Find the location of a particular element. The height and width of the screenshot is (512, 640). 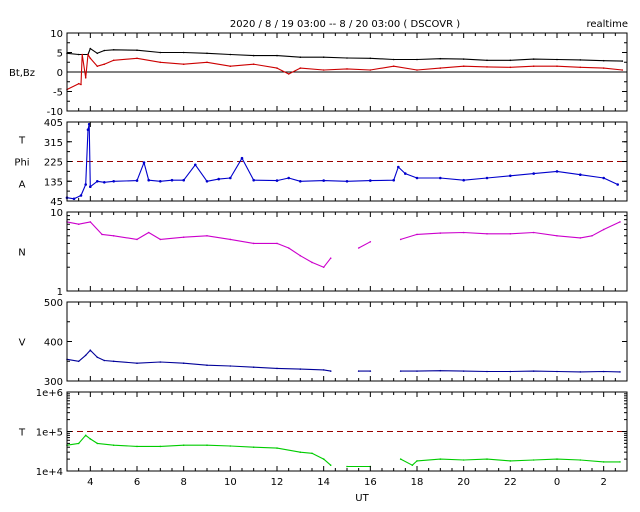

x-tick-label: 0 is located at coordinates (557, 482).